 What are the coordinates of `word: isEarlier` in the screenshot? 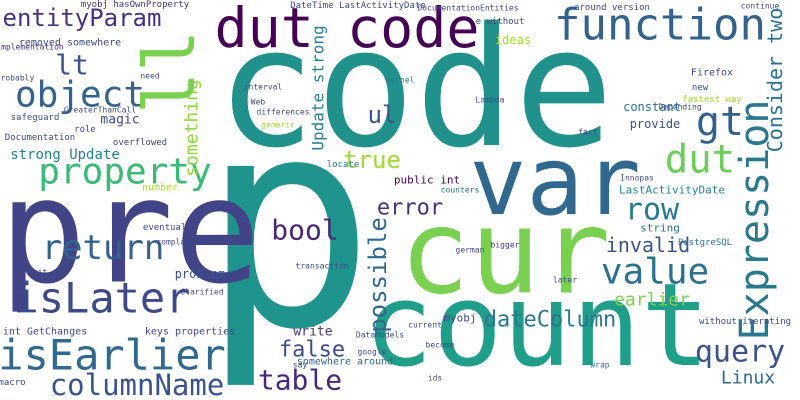 It's located at (113, 355).